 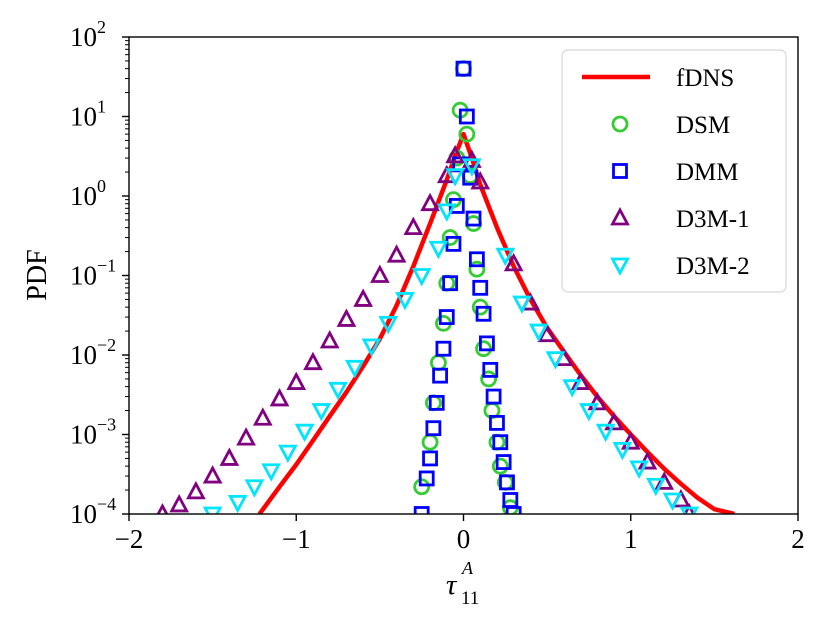 I want to click on x-tick-label: 0, so click(x=464, y=539).